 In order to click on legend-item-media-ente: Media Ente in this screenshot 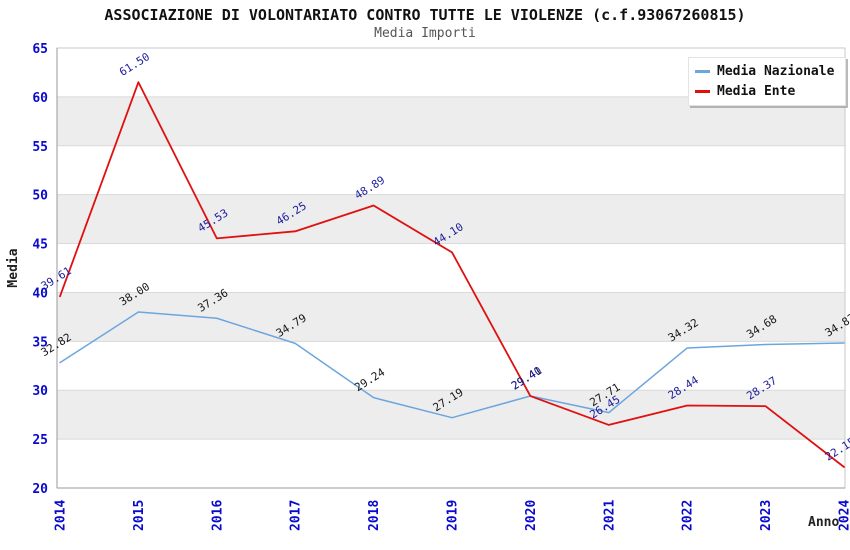, I will do `click(767, 91)`.